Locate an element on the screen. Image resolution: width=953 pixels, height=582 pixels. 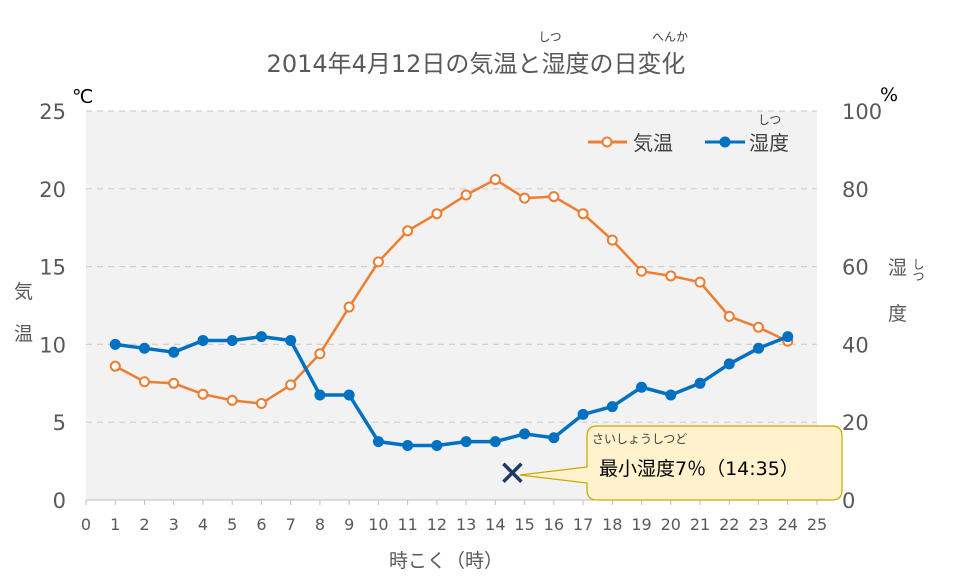
x-tick-label: 24 is located at coordinates (788, 524).